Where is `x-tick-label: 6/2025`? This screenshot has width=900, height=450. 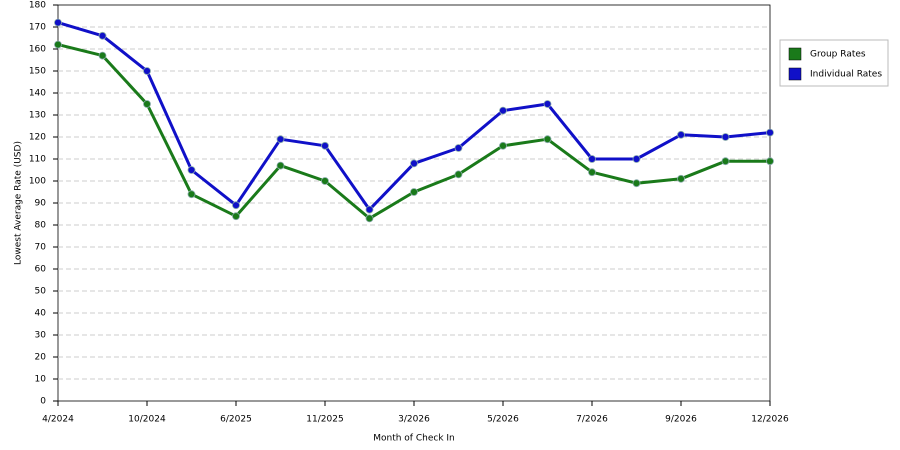
x-tick-label: 6/2025 is located at coordinates (236, 420).